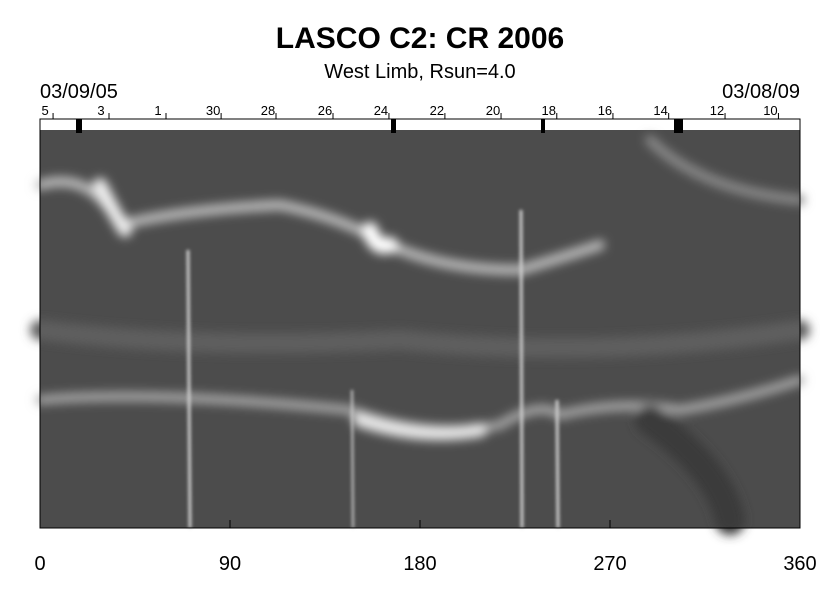  Describe the element at coordinates (213, 110) in the screenshot. I see `top-tick-label: 30` at that location.